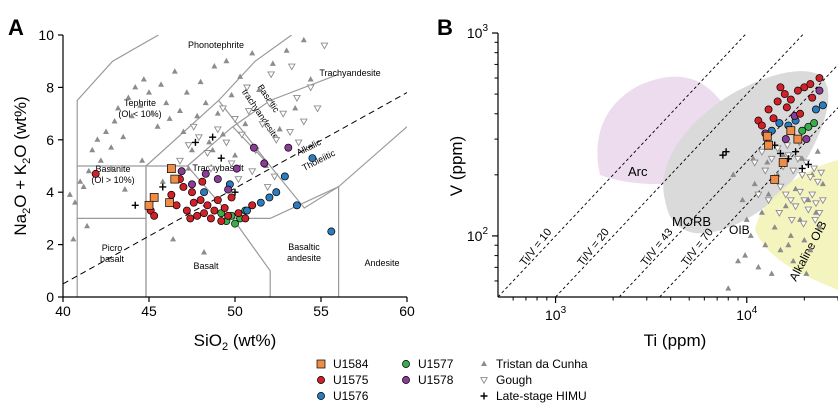 The image size is (838, 410). What do you see at coordinates (112, 248) in the screenshot?
I see `field-label-picro-1: Picro` at bounding box center [112, 248].